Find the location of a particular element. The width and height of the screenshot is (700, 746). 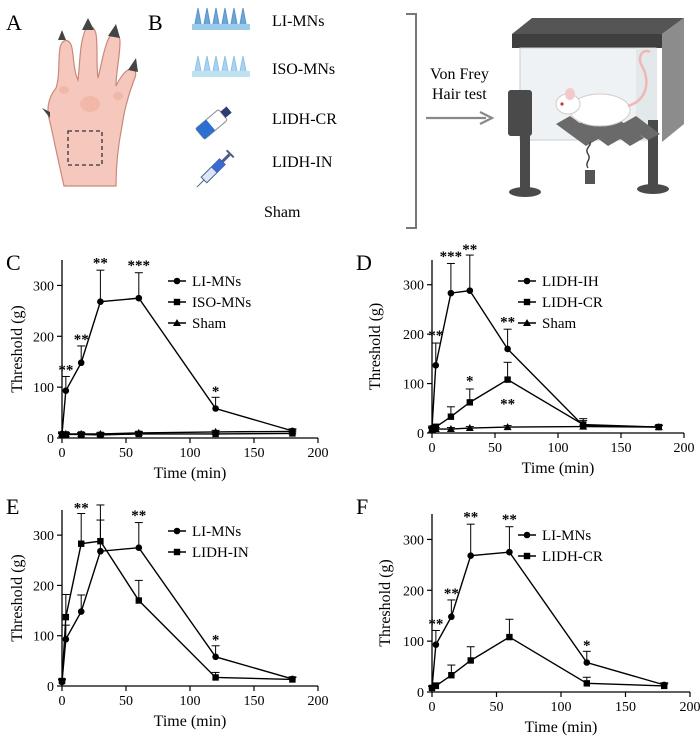

significance-mark: *** is located at coordinates (139, 266).